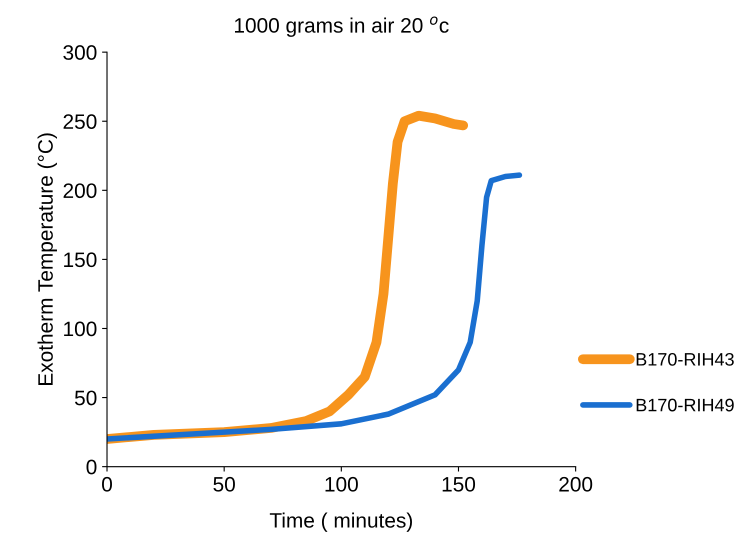 The height and width of the screenshot is (549, 738). What do you see at coordinates (80, 121) in the screenshot?
I see `y-tick-label: 250` at bounding box center [80, 121].